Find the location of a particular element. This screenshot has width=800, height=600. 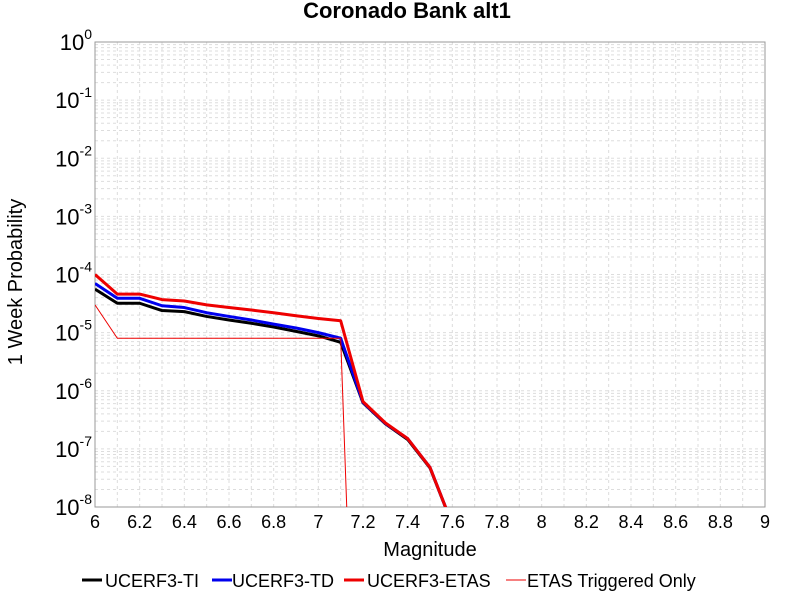

x-tick-label: 7.4 is located at coordinates (407, 522).